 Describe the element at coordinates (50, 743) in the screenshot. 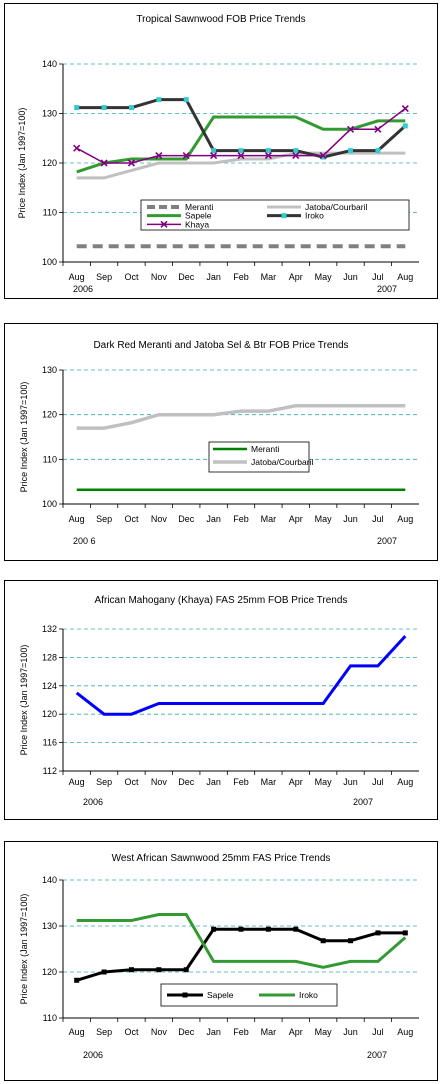

I see `y-tick-label: 116` at that location.